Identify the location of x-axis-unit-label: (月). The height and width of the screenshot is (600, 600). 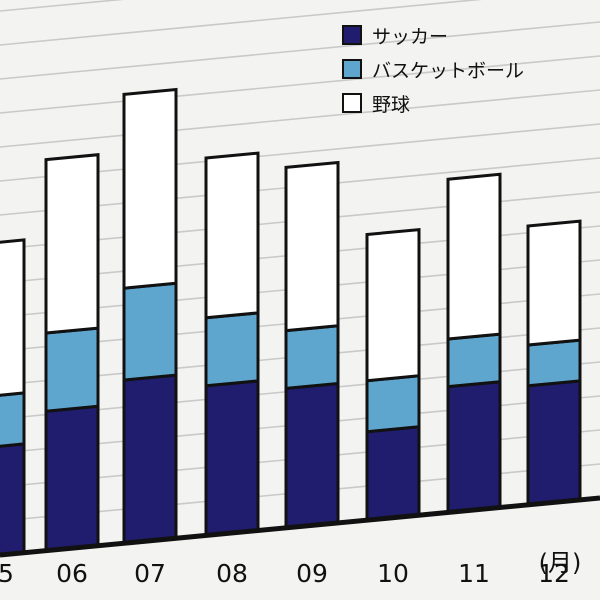
(560, 563).